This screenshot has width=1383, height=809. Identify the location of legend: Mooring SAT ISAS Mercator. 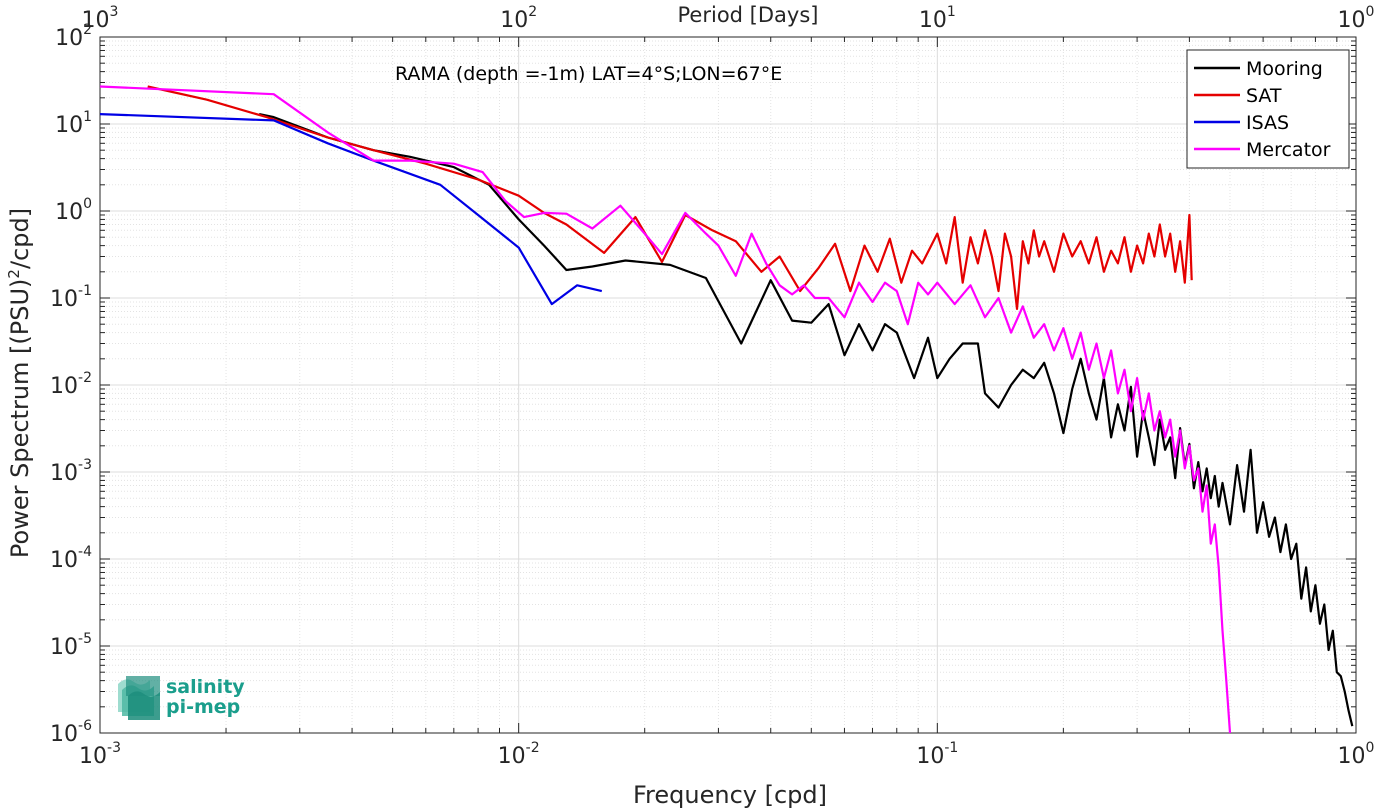
(1268, 109).